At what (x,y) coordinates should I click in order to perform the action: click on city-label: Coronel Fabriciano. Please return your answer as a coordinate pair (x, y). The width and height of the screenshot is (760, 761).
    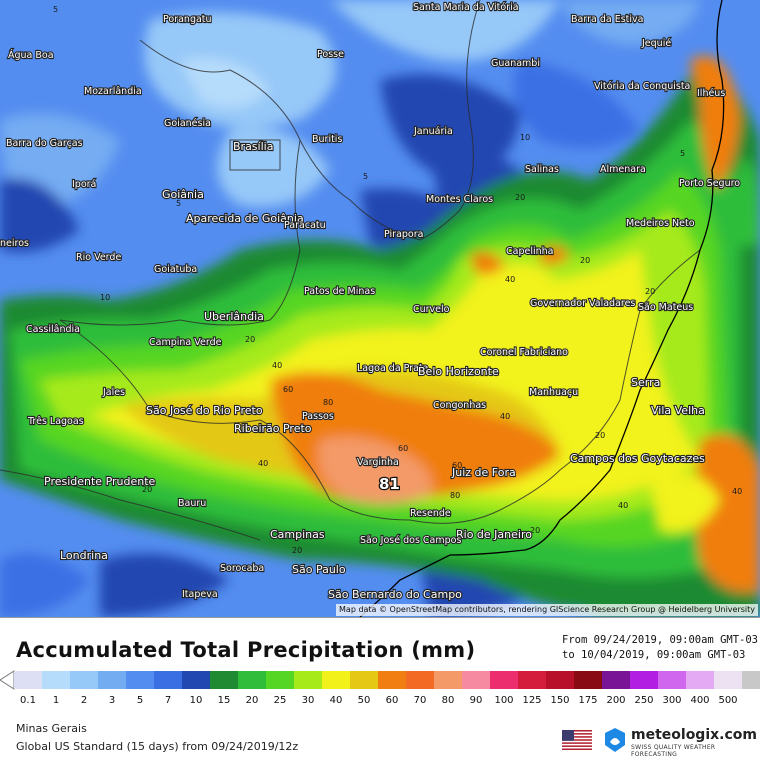
    Looking at the image, I should click on (524, 352).